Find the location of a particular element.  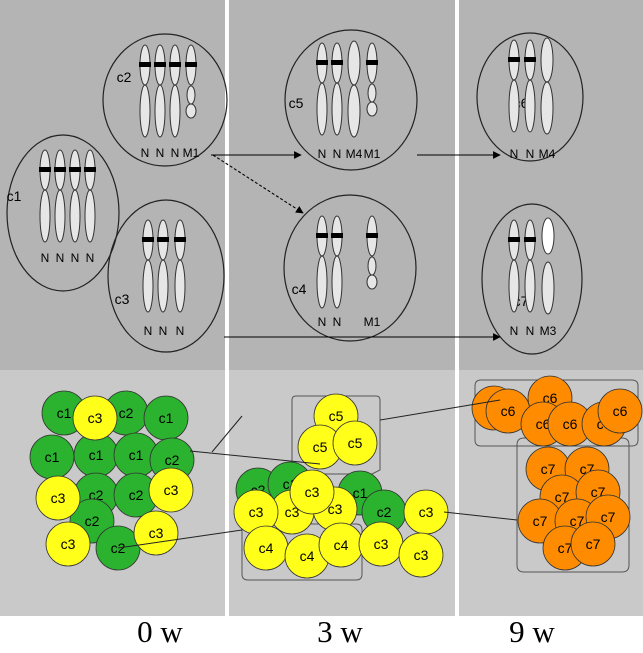

mid-arm is located at coordinates (372, 266).